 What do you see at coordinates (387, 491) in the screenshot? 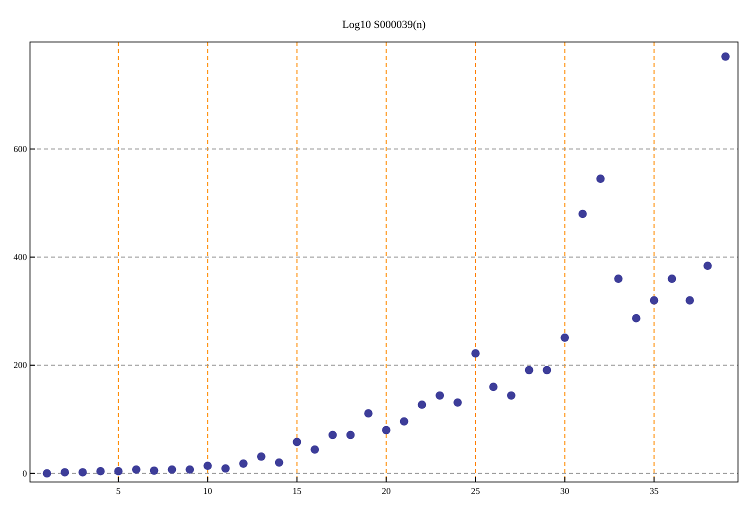
I see `x-tick-label: 20` at bounding box center [387, 491].